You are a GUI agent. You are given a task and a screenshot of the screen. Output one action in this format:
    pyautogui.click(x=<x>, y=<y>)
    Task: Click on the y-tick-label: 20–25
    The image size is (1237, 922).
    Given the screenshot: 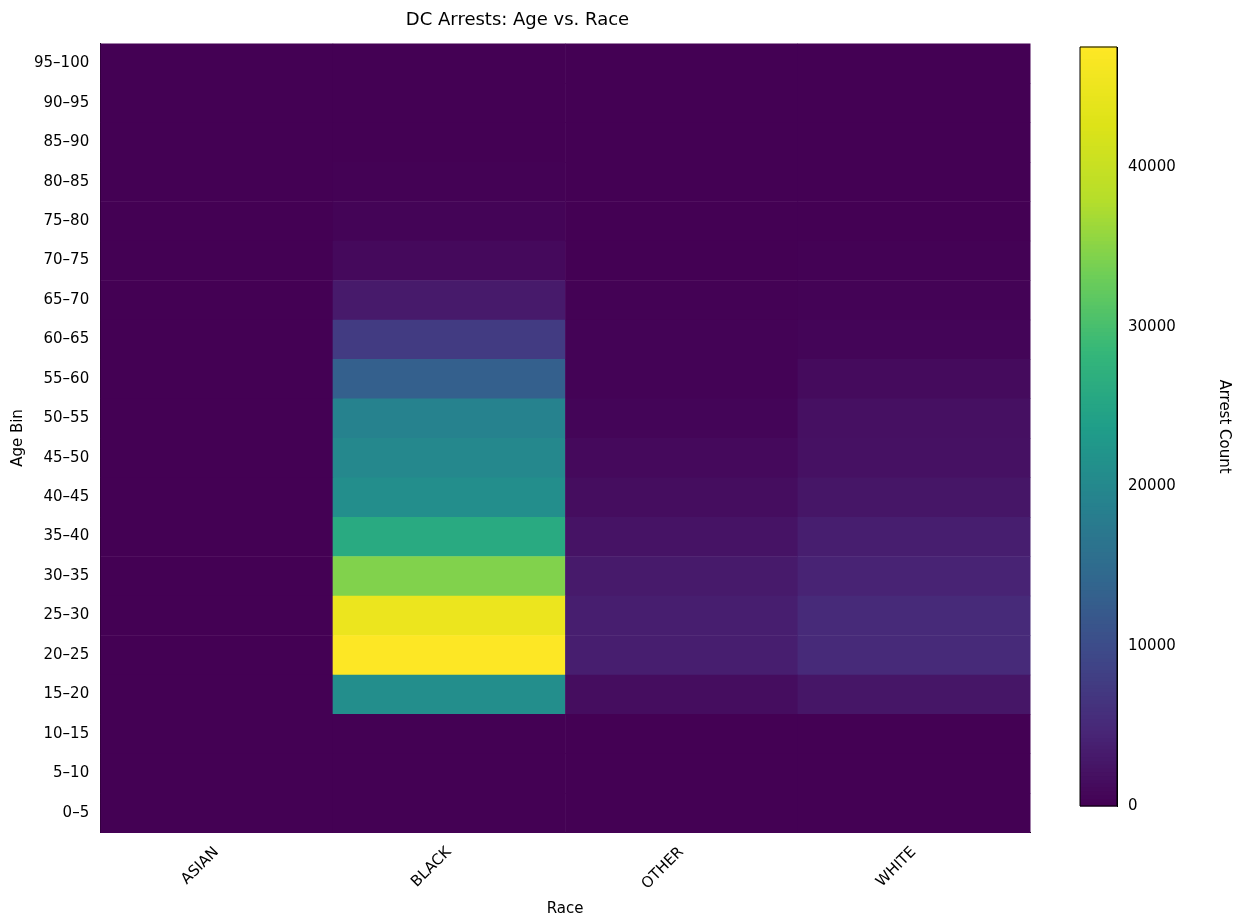 What is the action you would take?
    pyautogui.click(x=66, y=653)
    